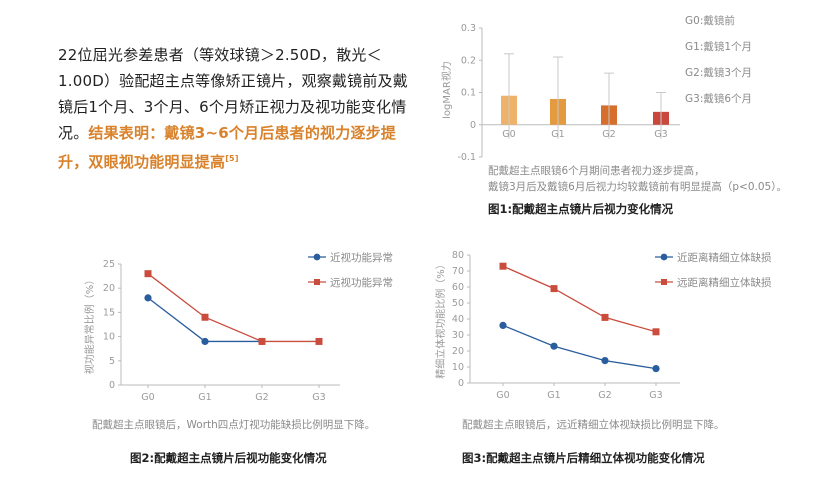  I want to click on fig3-y-tick-label: 60, so click(458, 287).